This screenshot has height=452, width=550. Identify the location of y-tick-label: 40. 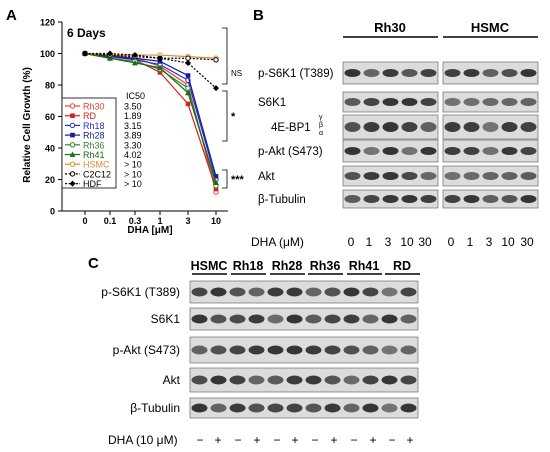
(50, 149).